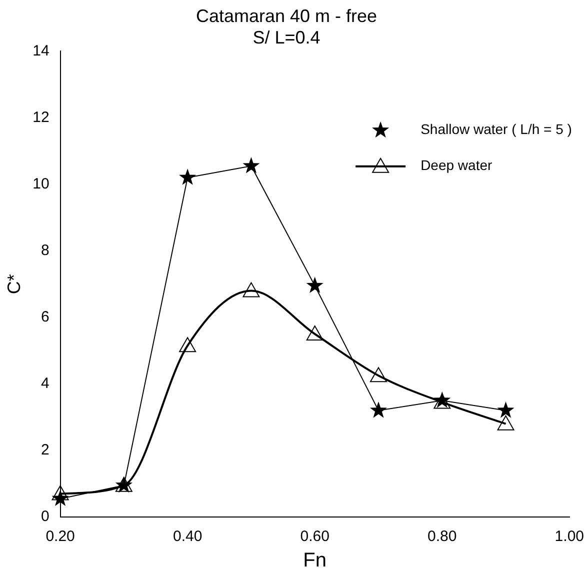 This screenshot has width=587, height=573. Describe the element at coordinates (286, 37) in the screenshot. I see `text: S/ L=0.4` at that location.